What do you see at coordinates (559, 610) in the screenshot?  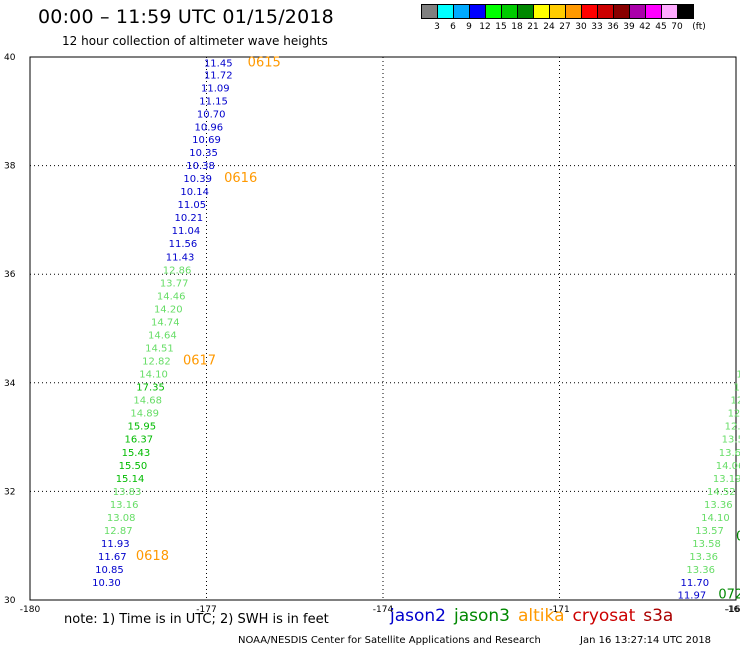 I see `x-tick-label: -171` at bounding box center [559, 610].